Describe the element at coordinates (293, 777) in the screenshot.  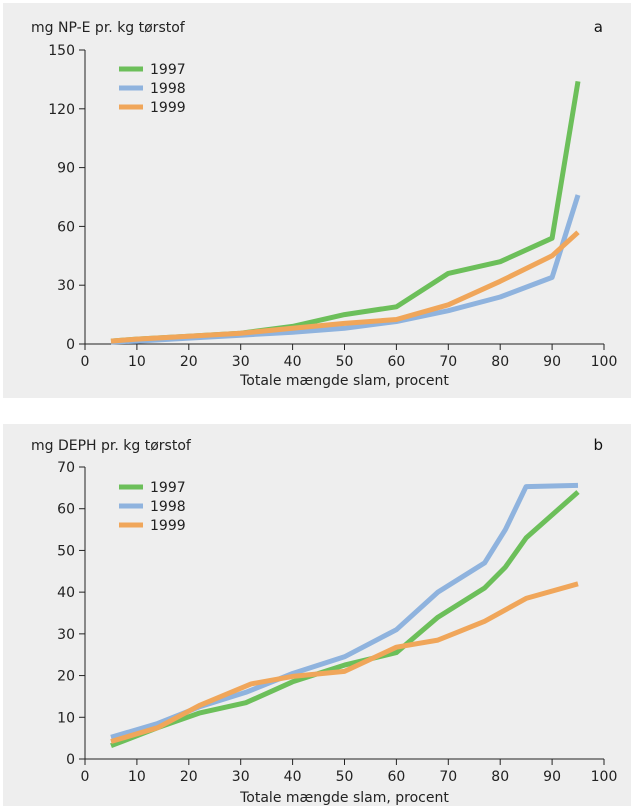
I see `chart-b-x-tick-label: 40` at that location.